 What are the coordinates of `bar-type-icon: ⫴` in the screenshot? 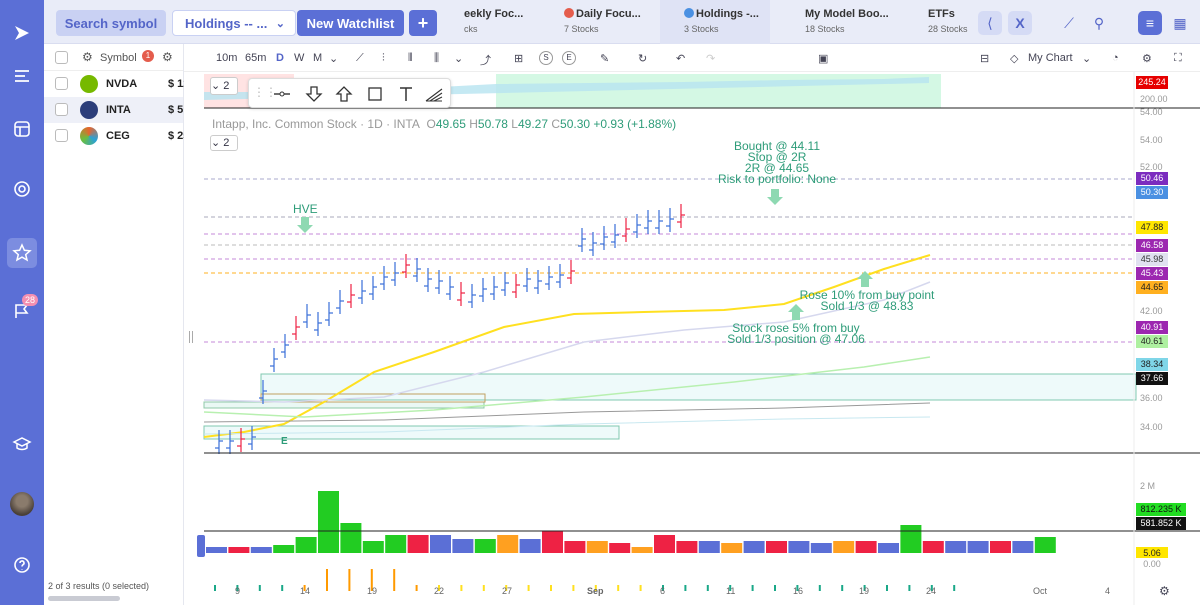 It's located at (410, 58).